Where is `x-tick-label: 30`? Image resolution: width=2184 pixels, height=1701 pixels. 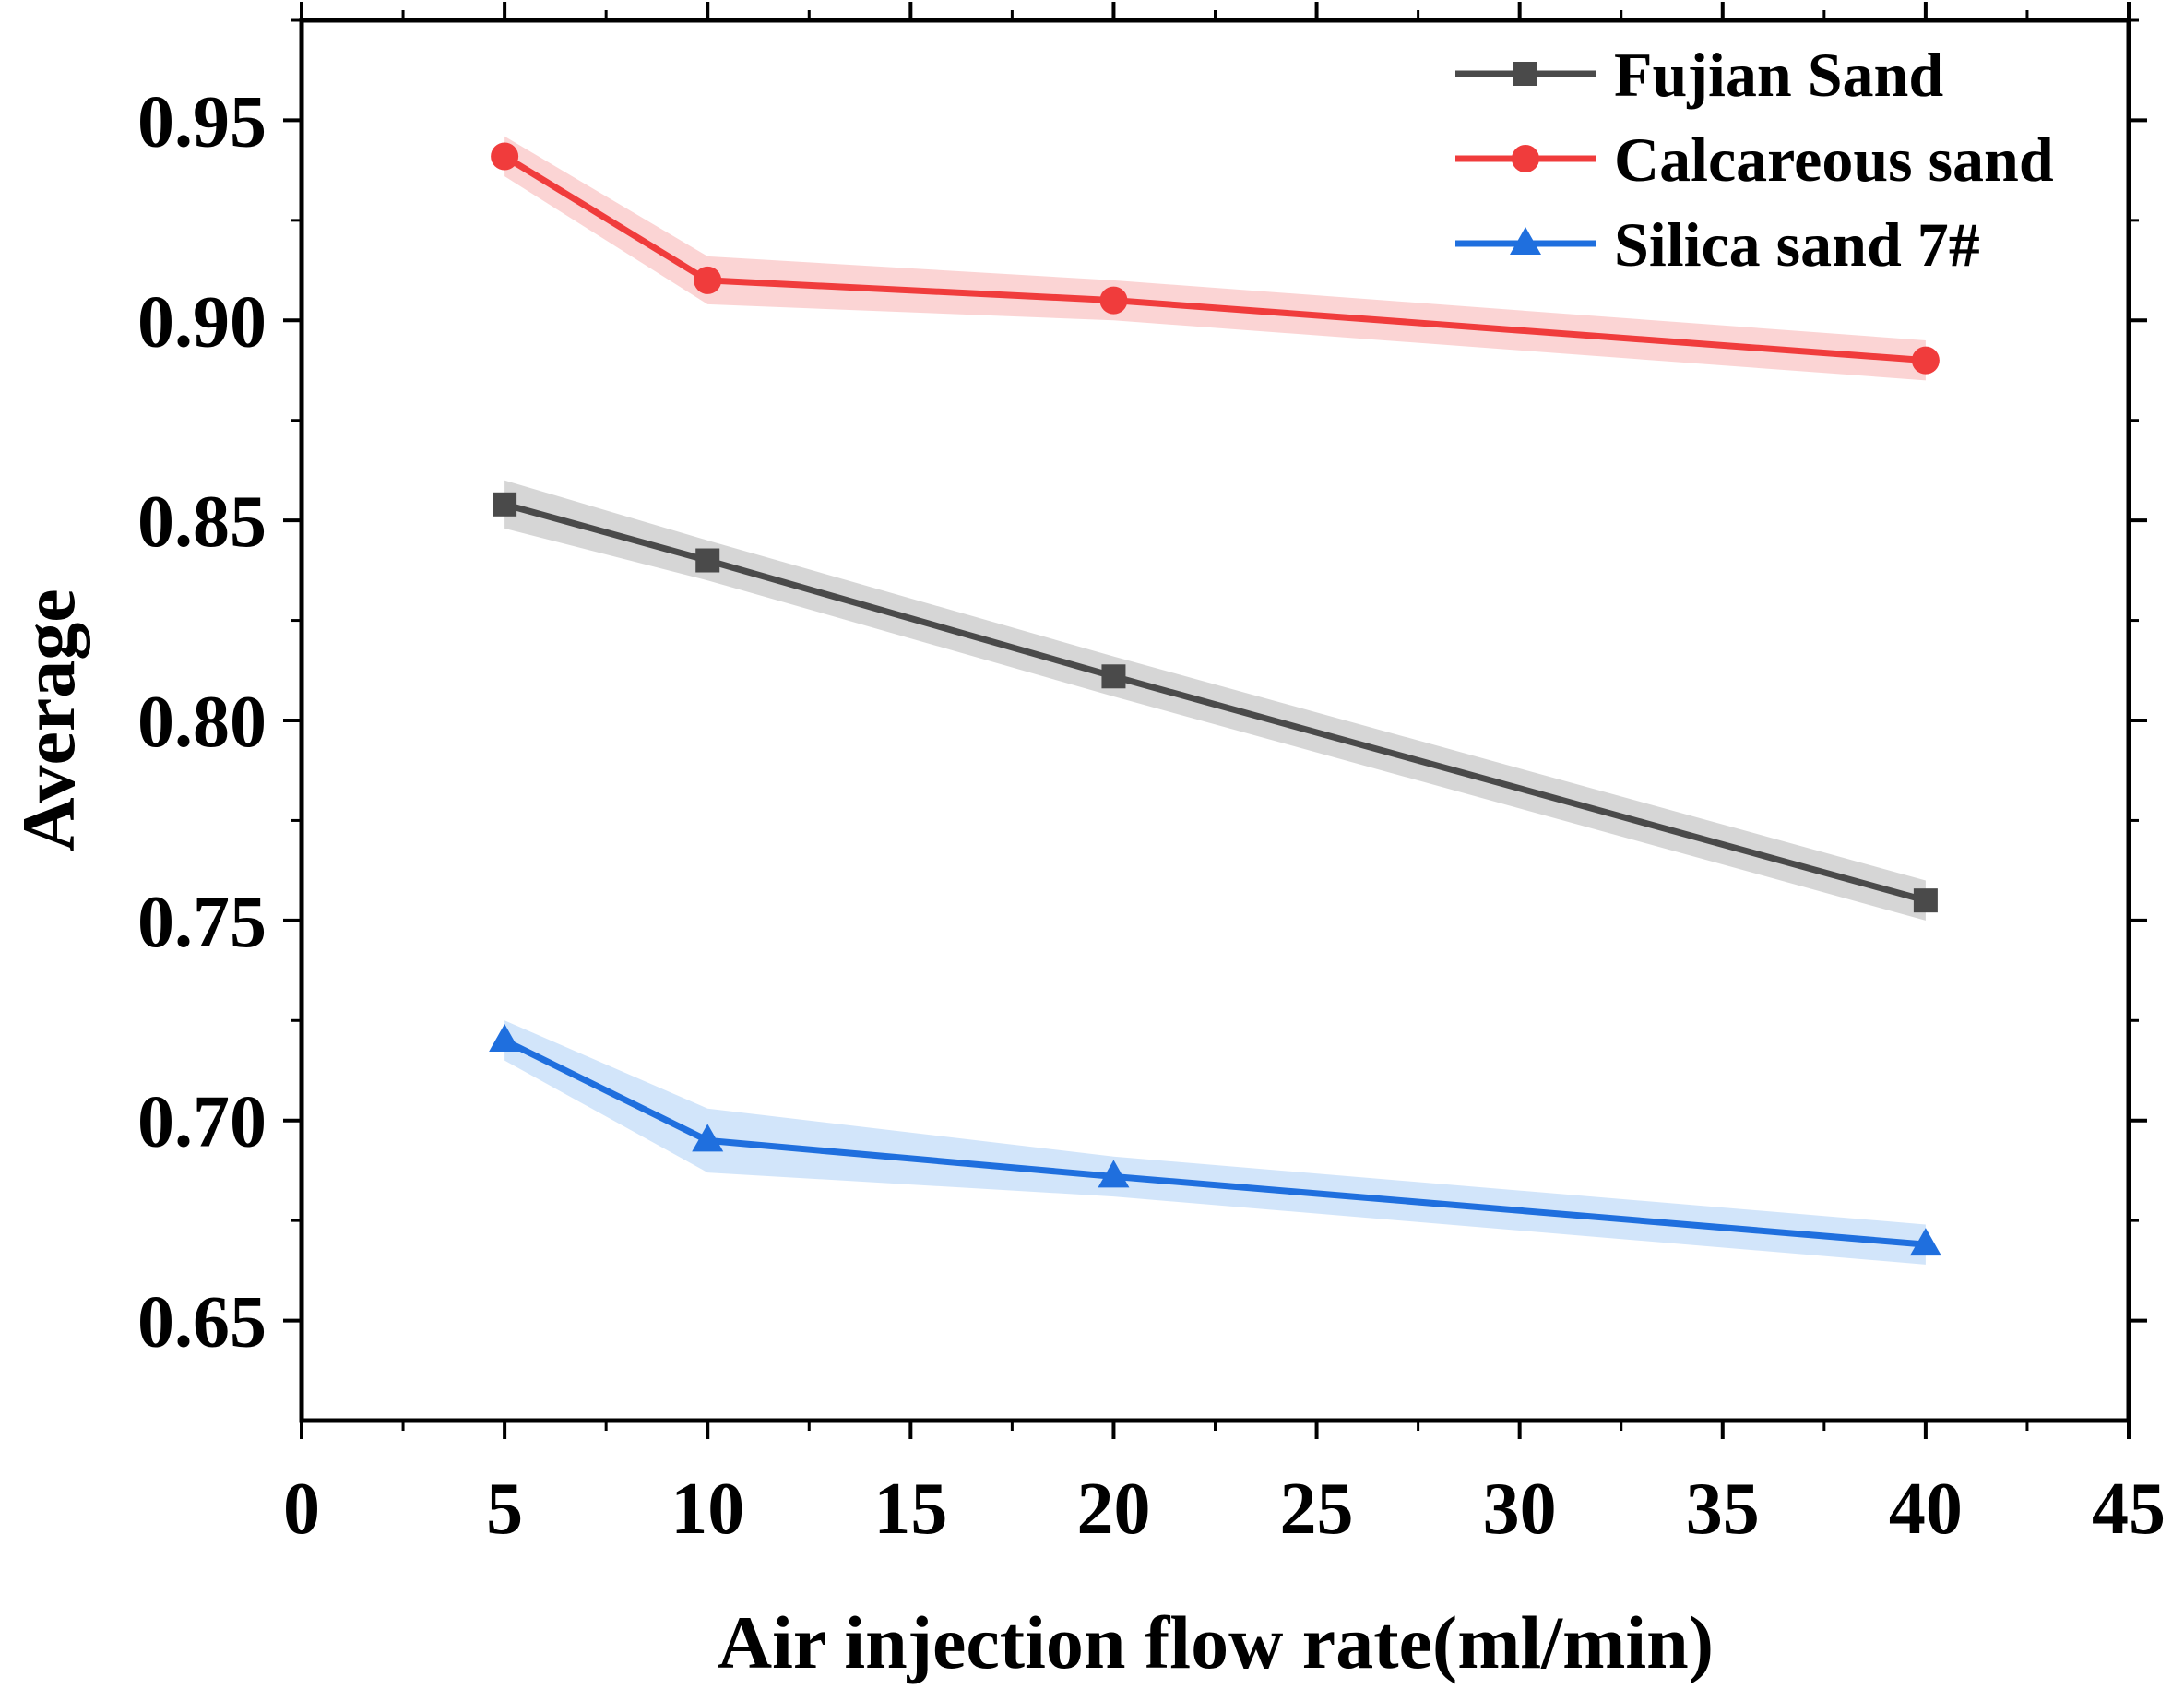 x-tick-label: 30 is located at coordinates (1520, 1509).